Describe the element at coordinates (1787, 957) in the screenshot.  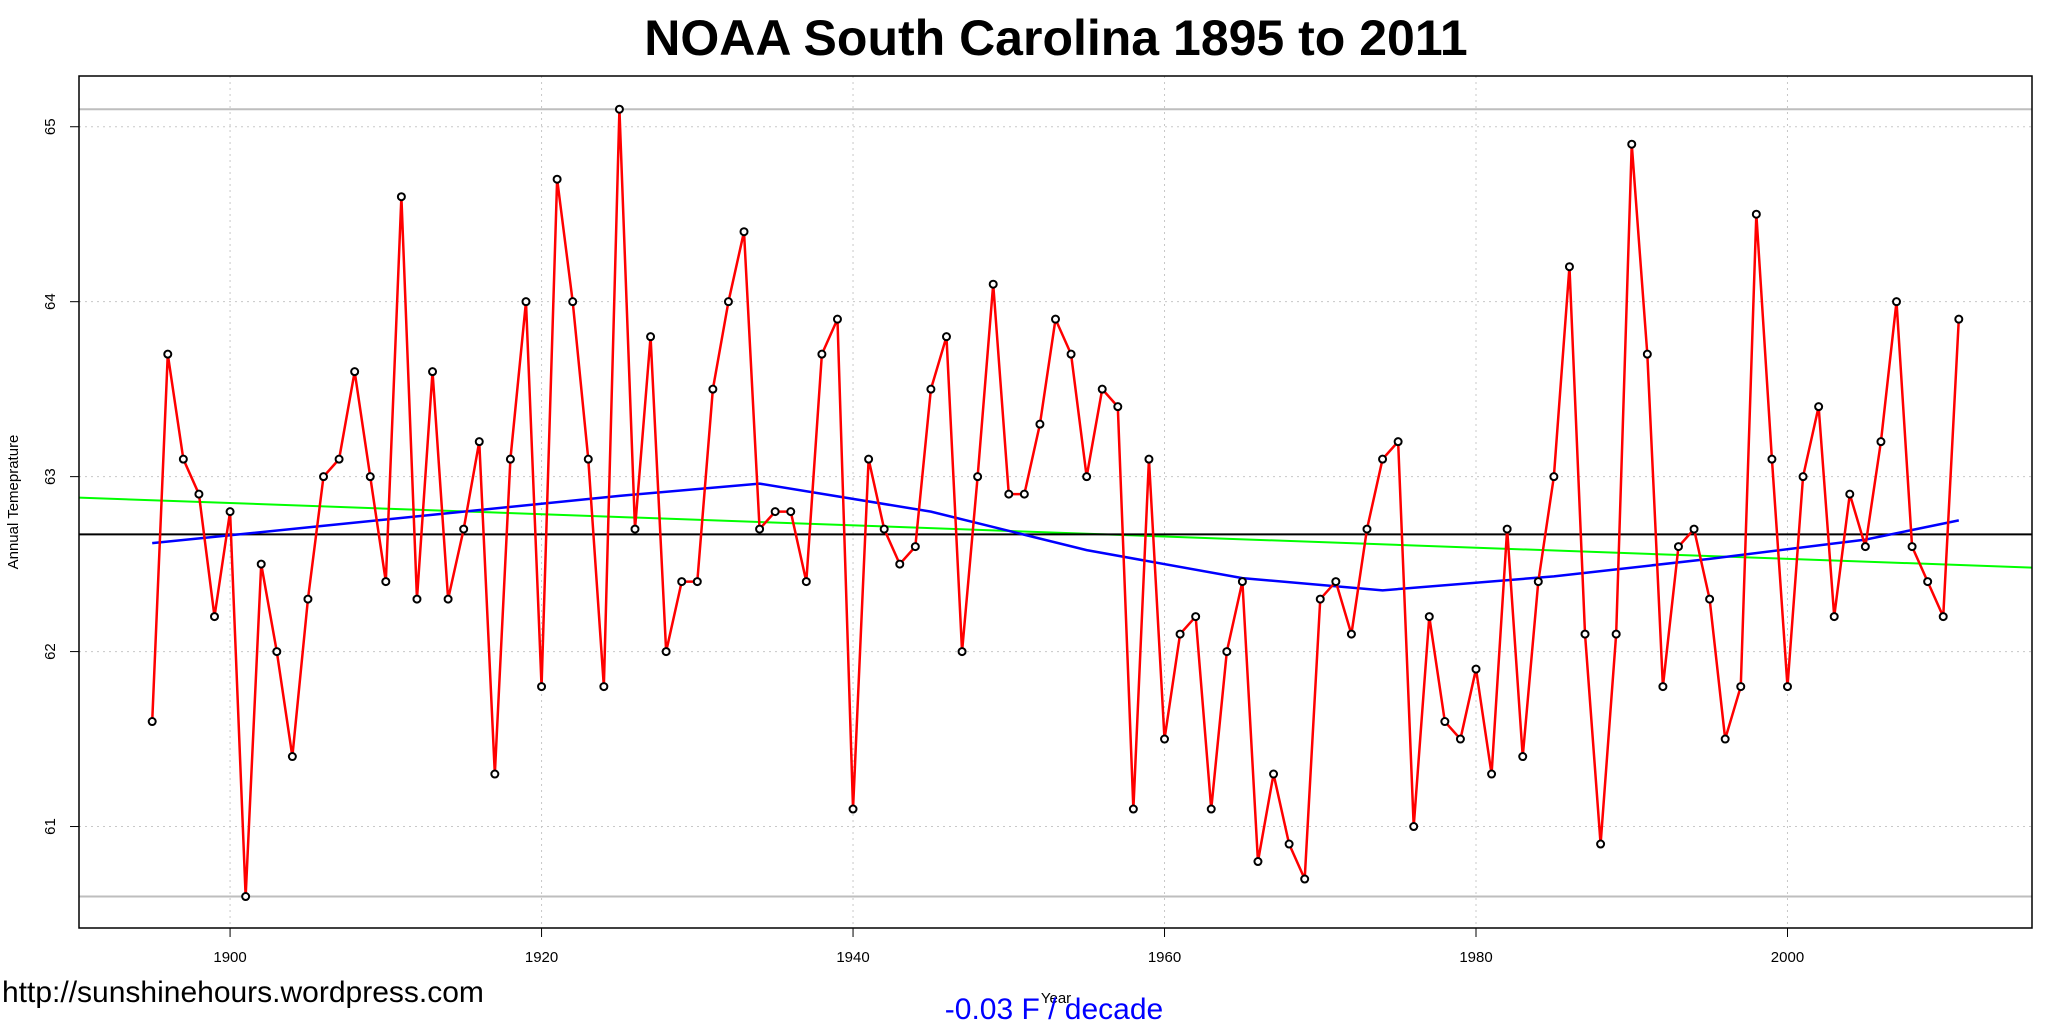
I see `x-tick-label: 2000` at that location.